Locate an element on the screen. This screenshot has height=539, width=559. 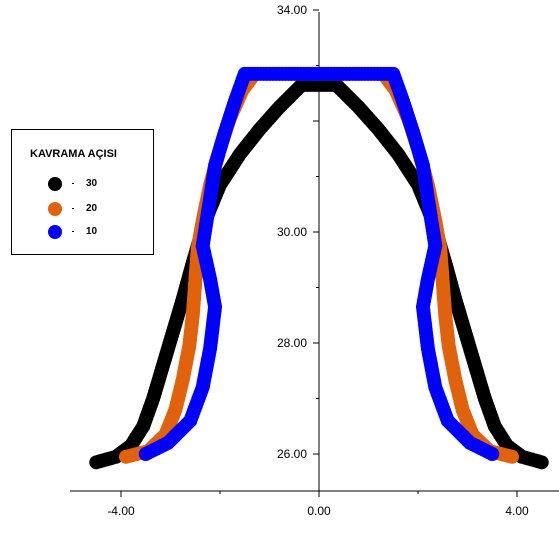
y-tick-label: 34.00 is located at coordinates (292, 10).